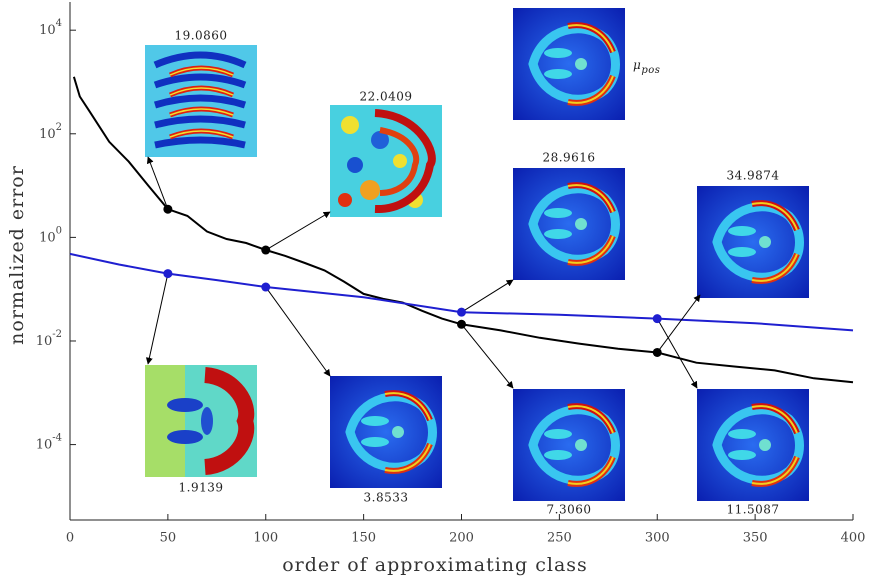 Image resolution: width=871 pixels, height=582 pixels. I want to click on x-tick-label: 200, so click(461, 538).